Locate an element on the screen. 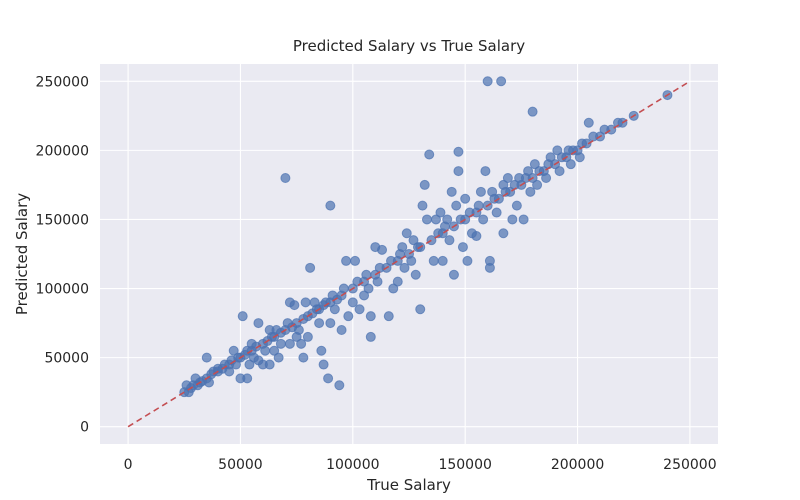  y-tick-label: 50000 is located at coordinates (66, 359).